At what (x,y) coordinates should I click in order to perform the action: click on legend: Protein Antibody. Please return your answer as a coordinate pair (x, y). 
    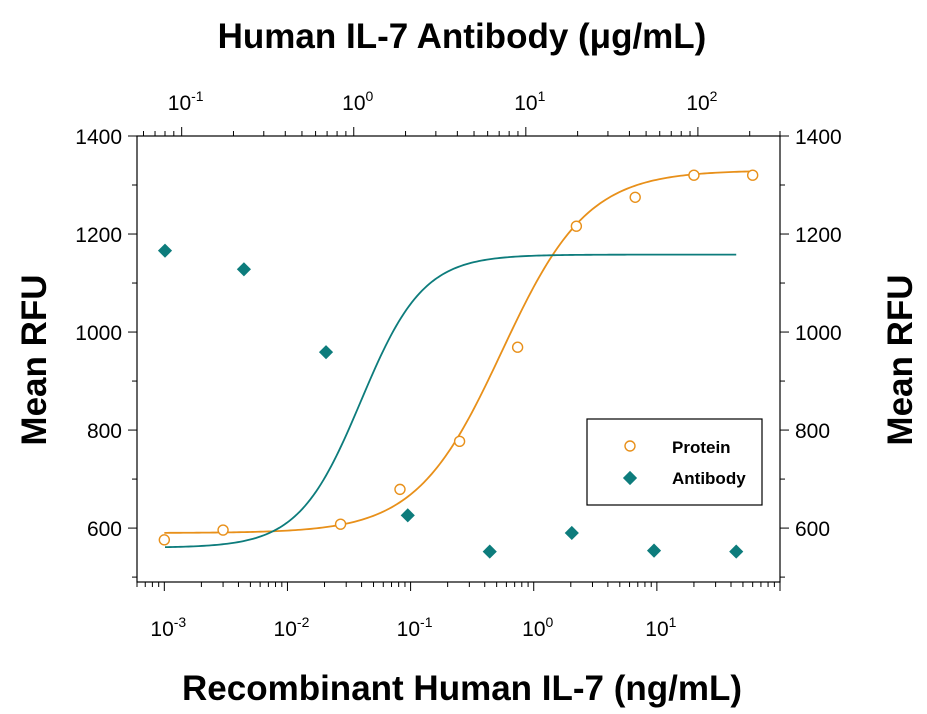
    Looking at the image, I should click on (674, 462).